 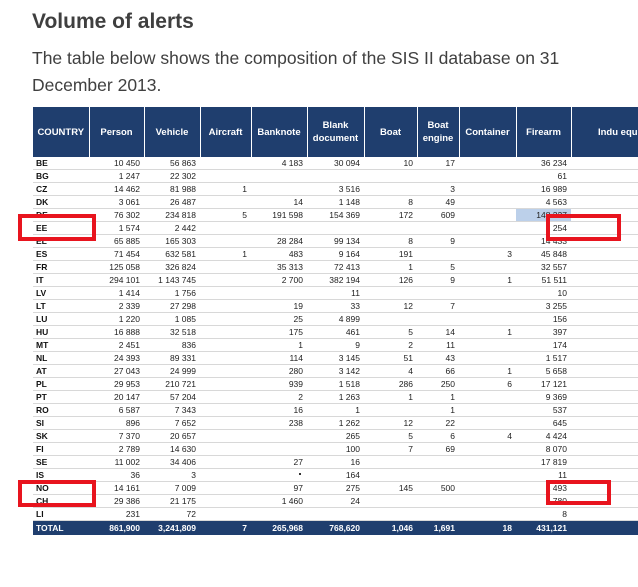 I want to click on country-code-cell: SE, so click(x=61, y=462).